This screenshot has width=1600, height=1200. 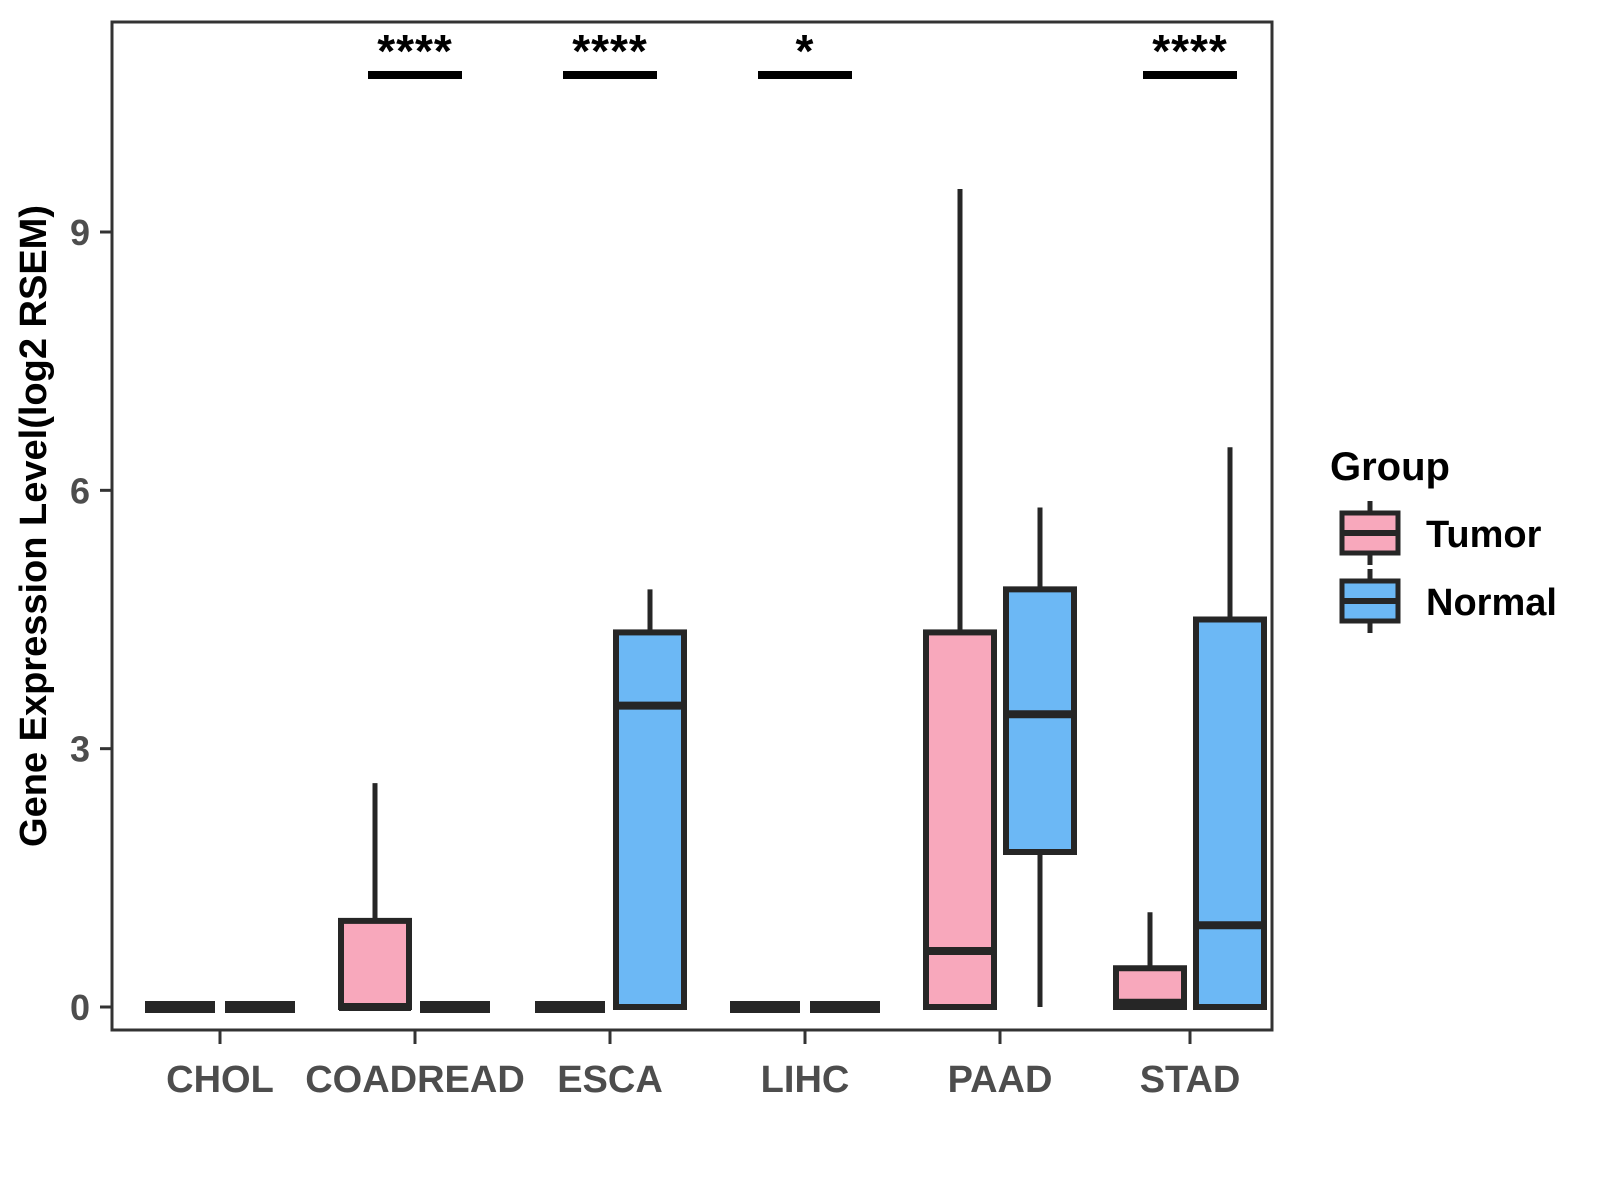 I want to click on legend-label: Tumor, so click(x=1484, y=535).